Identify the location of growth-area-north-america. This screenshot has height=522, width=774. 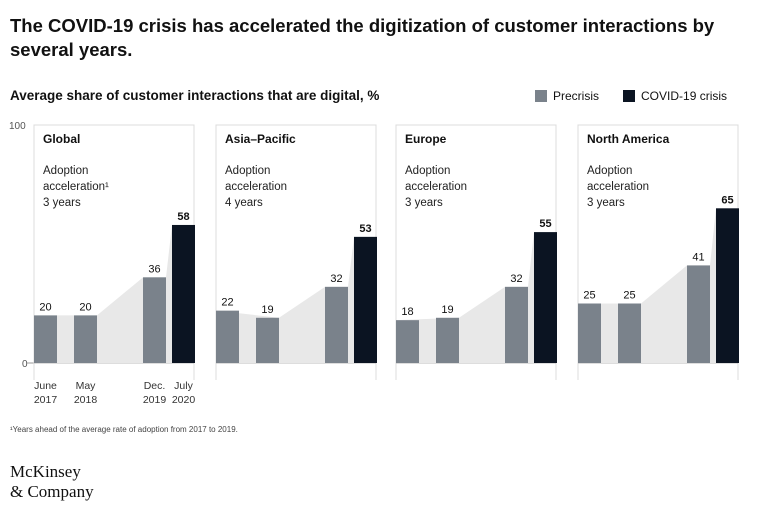
(647, 285).